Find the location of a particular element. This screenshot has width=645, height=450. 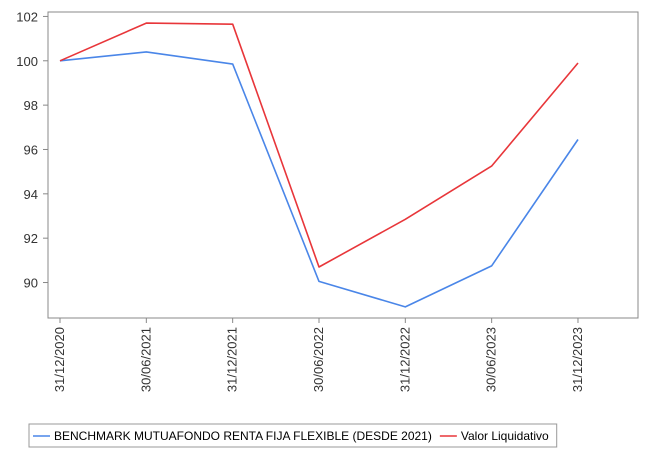

legend-label-2: Valor Liquidativo is located at coordinates (505, 436).